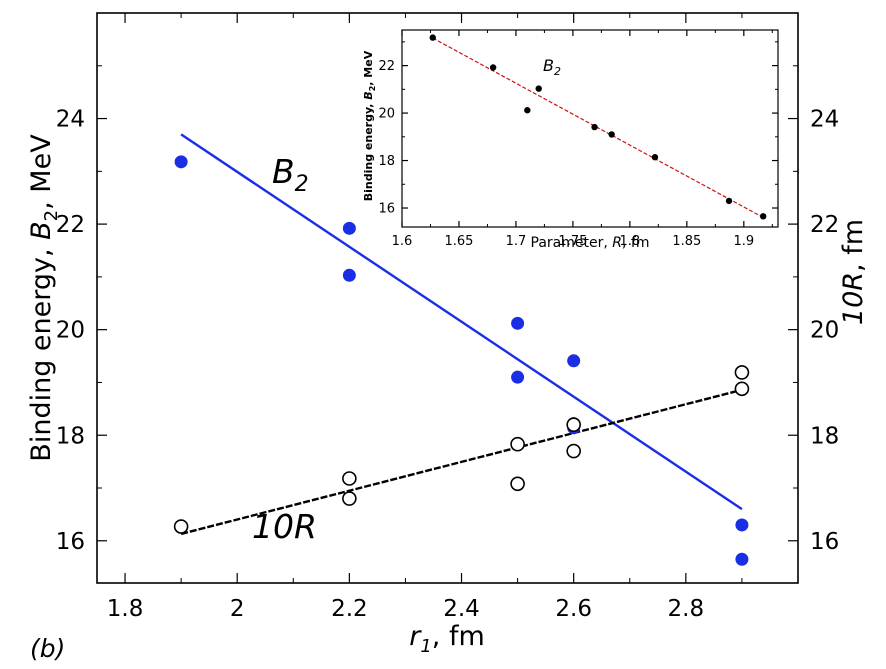 The image size is (886, 669). Describe the element at coordinates (824, 120) in the screenshot. I see `y2-tick-label: 24` at that location.